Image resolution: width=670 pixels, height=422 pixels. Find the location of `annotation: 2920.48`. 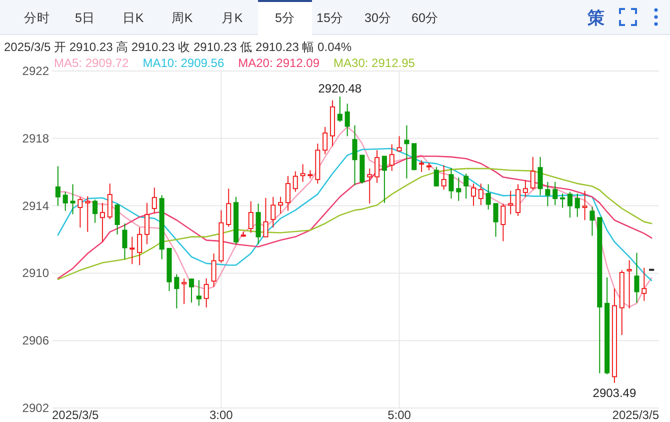

annotation: 2920.48 is located at coordinates (340, 89).